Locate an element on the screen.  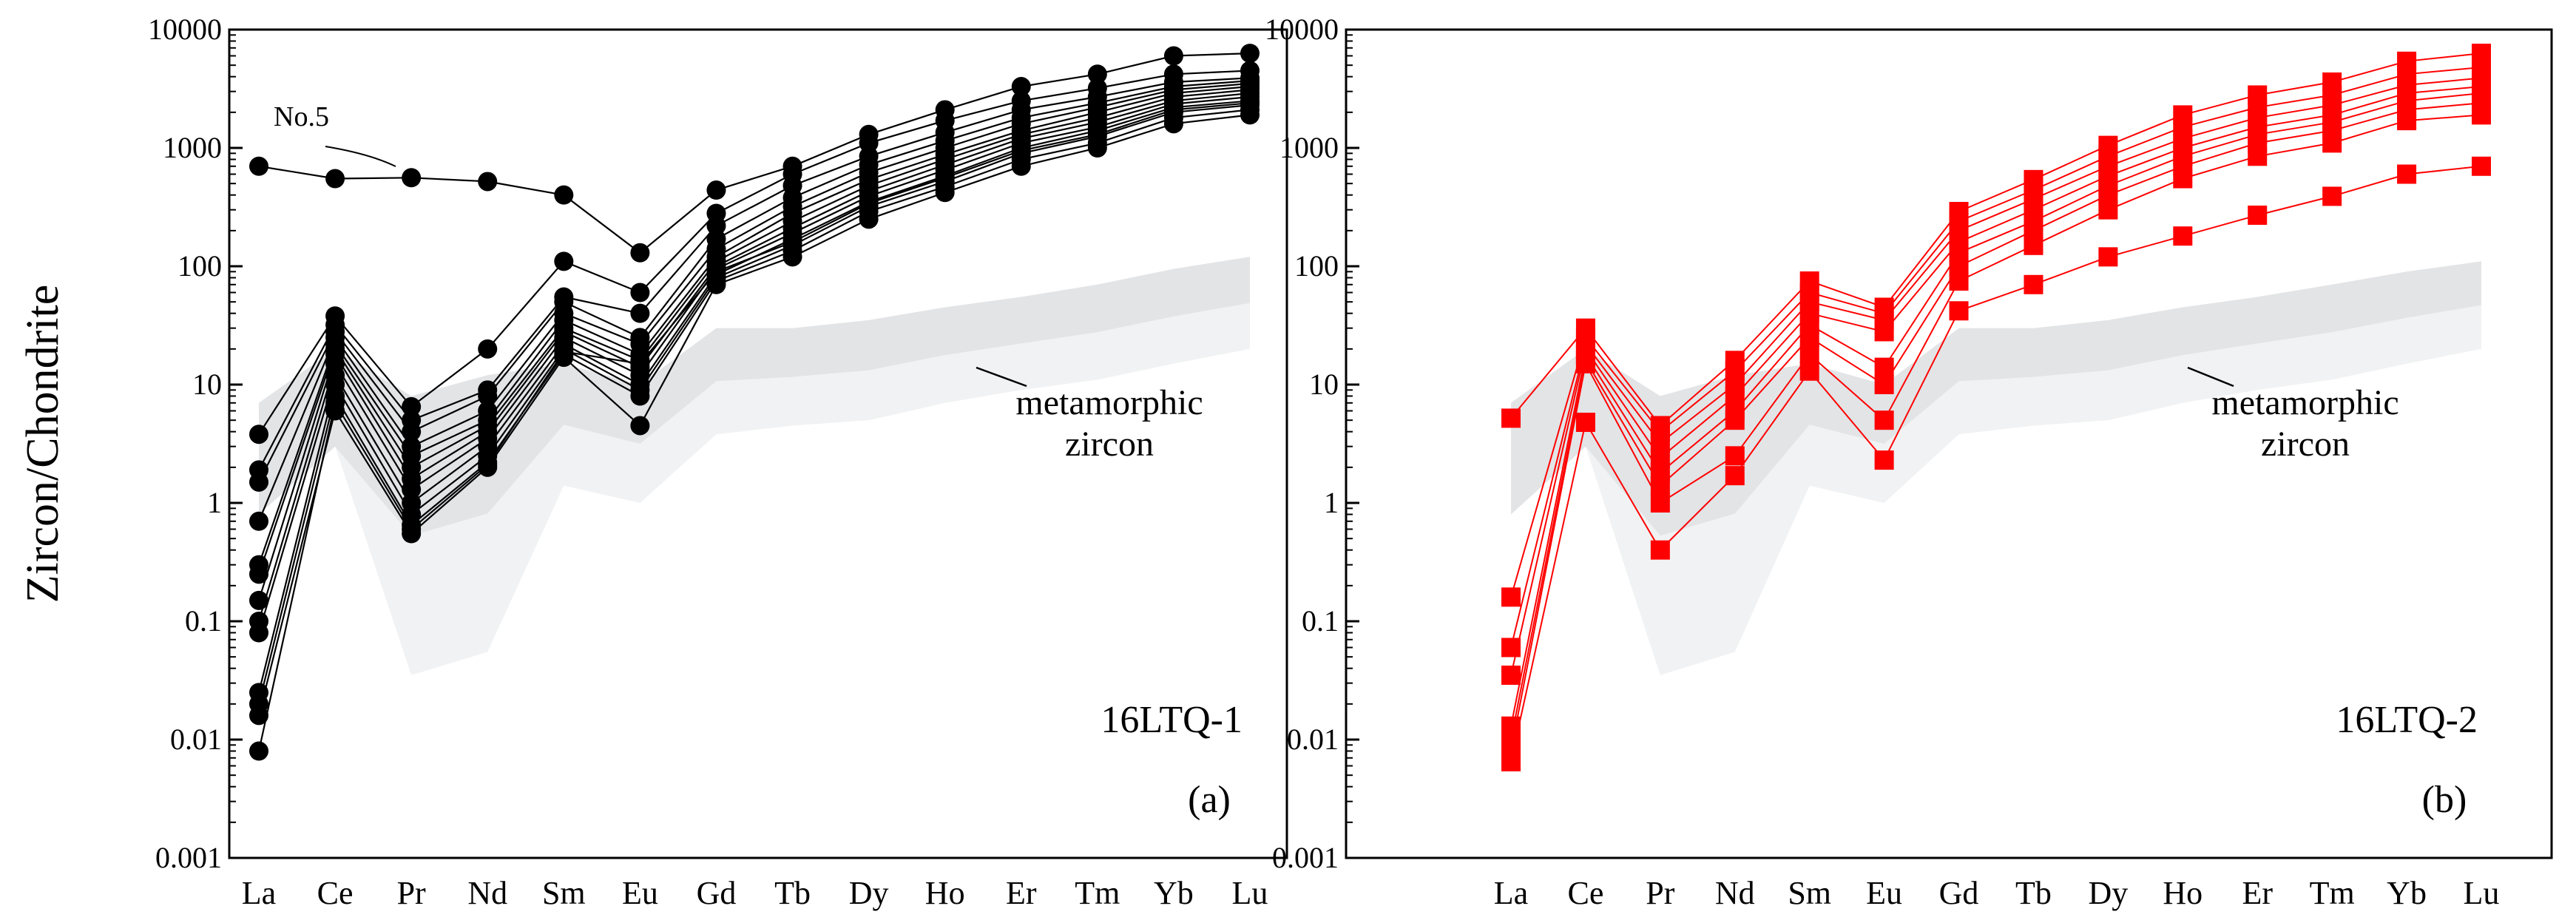
data-point-a-4-Pr is located at coordinates (412, 432).